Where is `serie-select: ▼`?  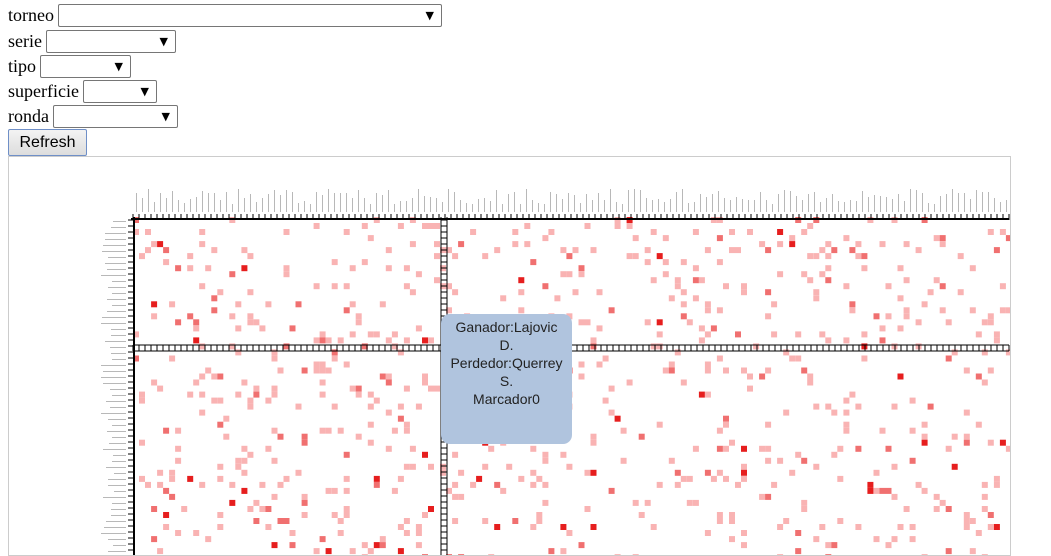 serie-select: ▼ is located at coordinates (110, 41).